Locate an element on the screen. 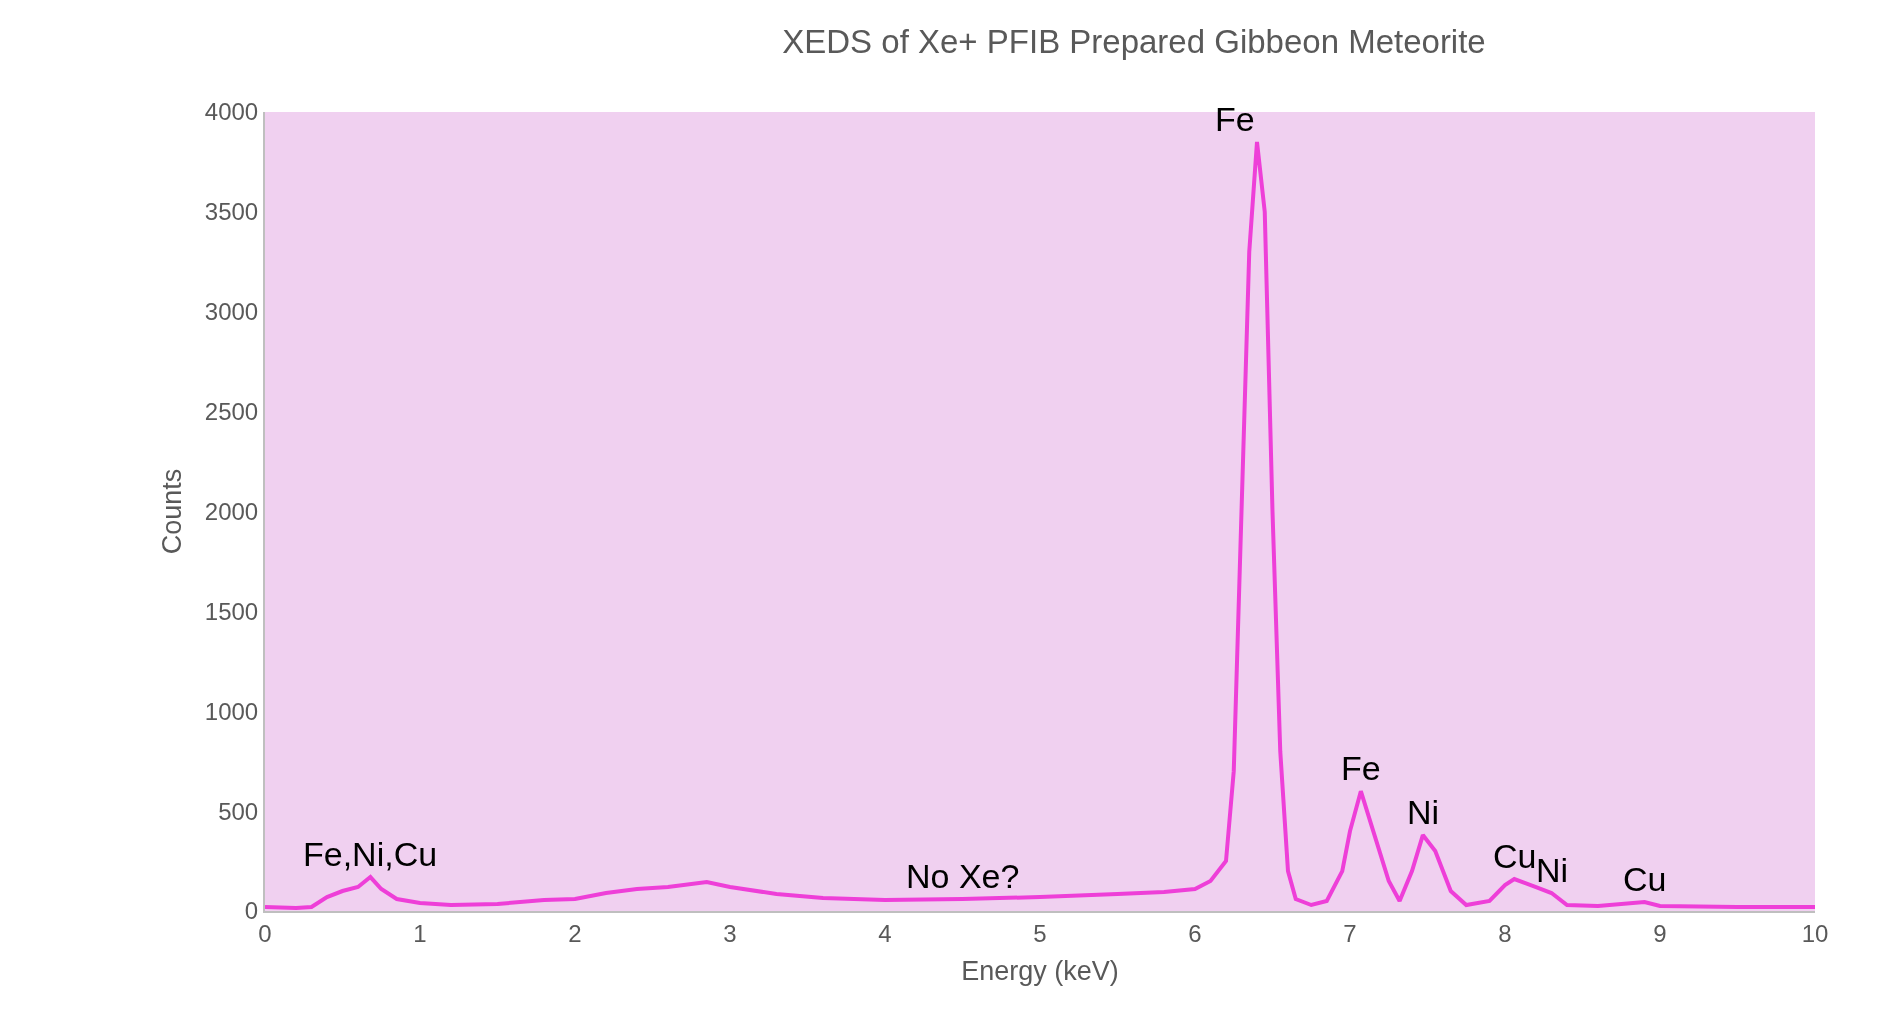 The image size is (1890, 1011). x-tick-label: 4 is located at coordinates (885, 933).